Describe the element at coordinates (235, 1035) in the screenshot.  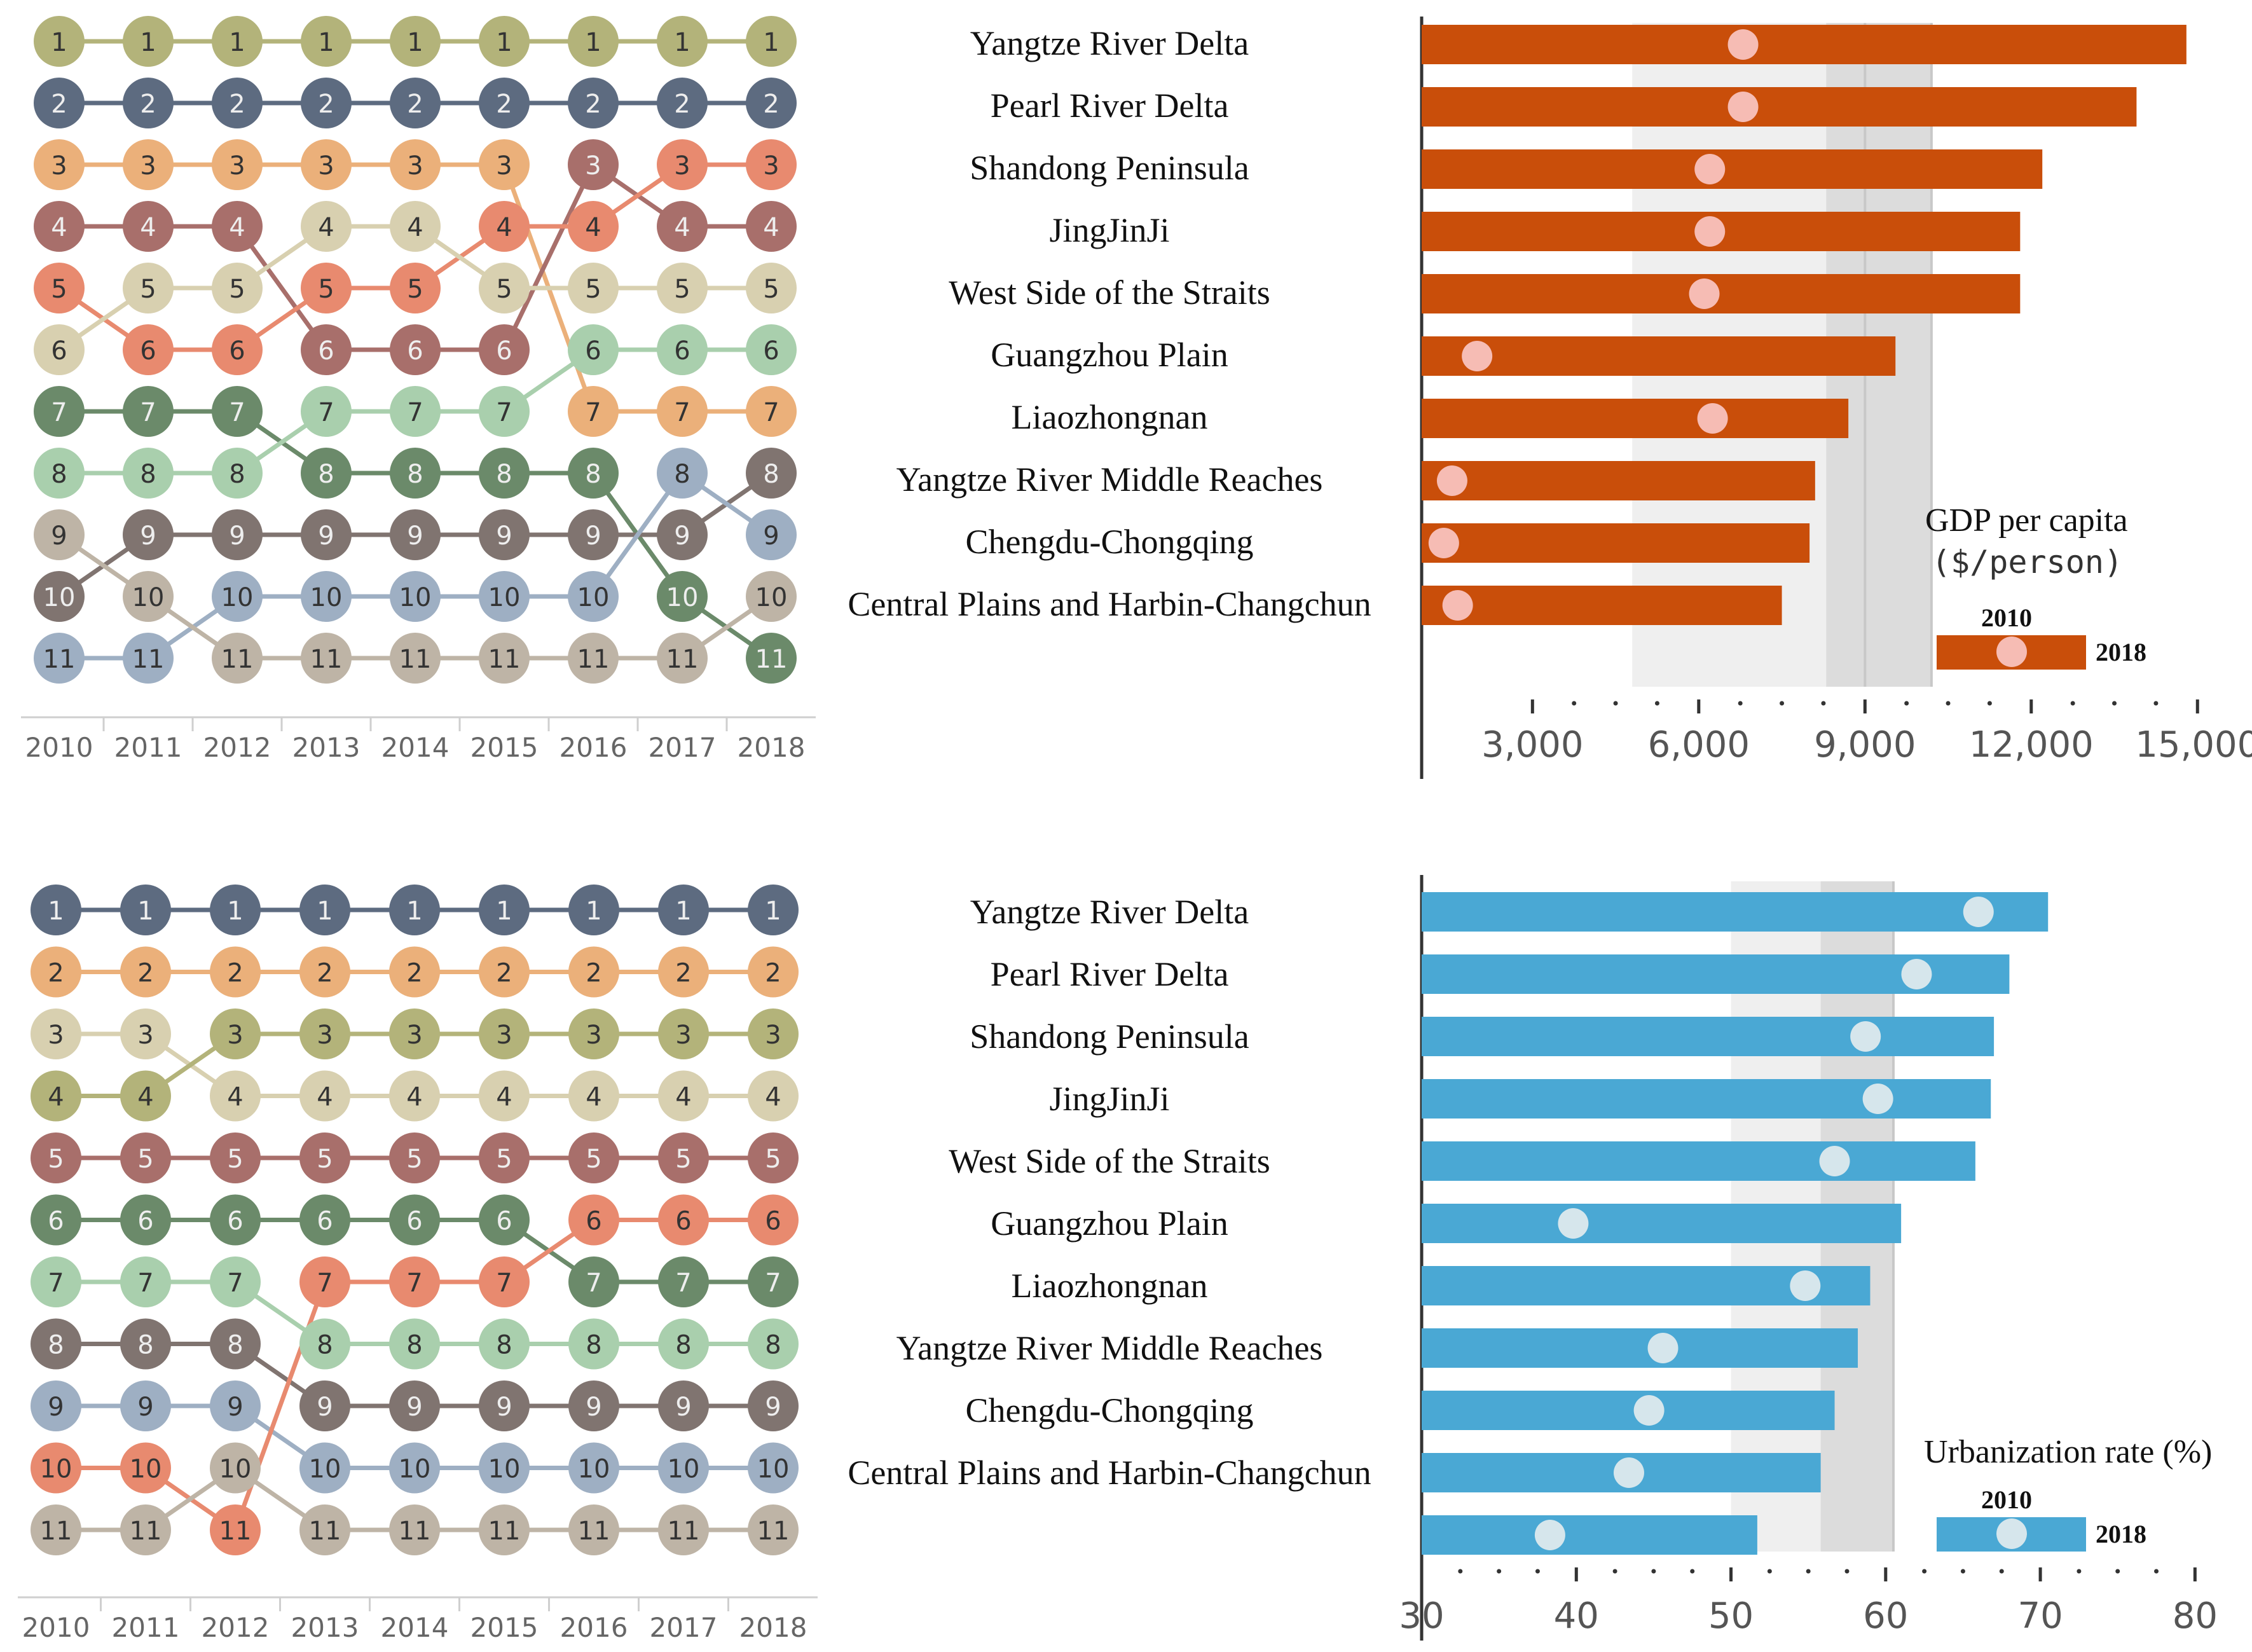
I see `bump-rank-label: 3` at that location.